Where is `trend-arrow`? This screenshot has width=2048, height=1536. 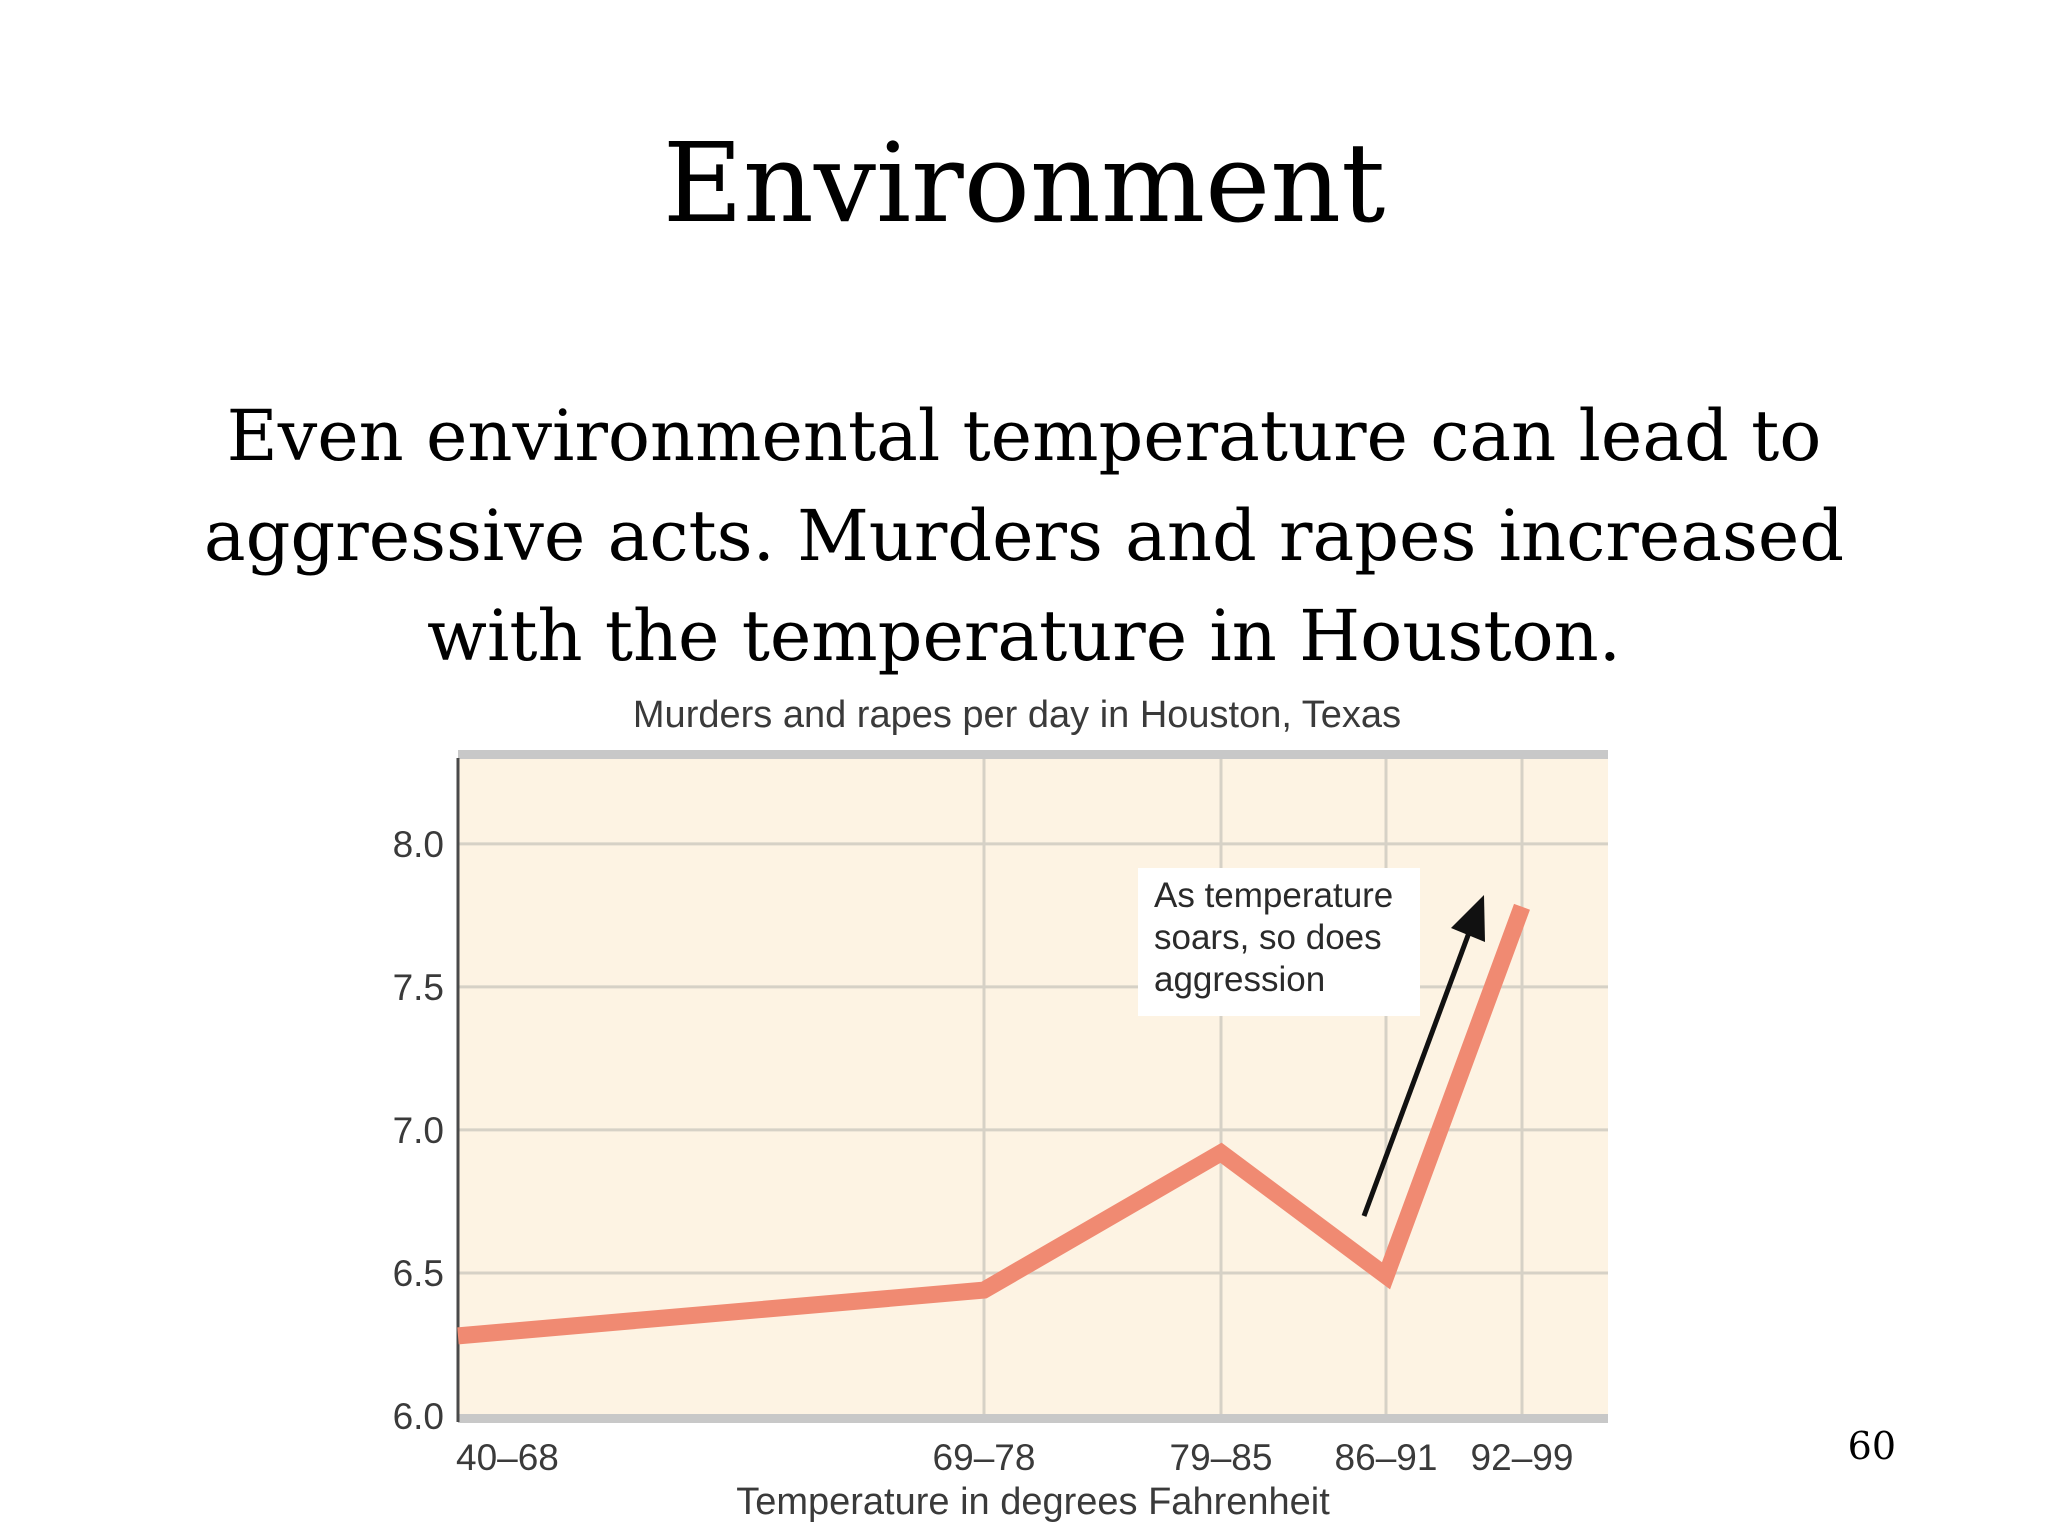 trend-arrow is located at coordinates (1423, 1056).